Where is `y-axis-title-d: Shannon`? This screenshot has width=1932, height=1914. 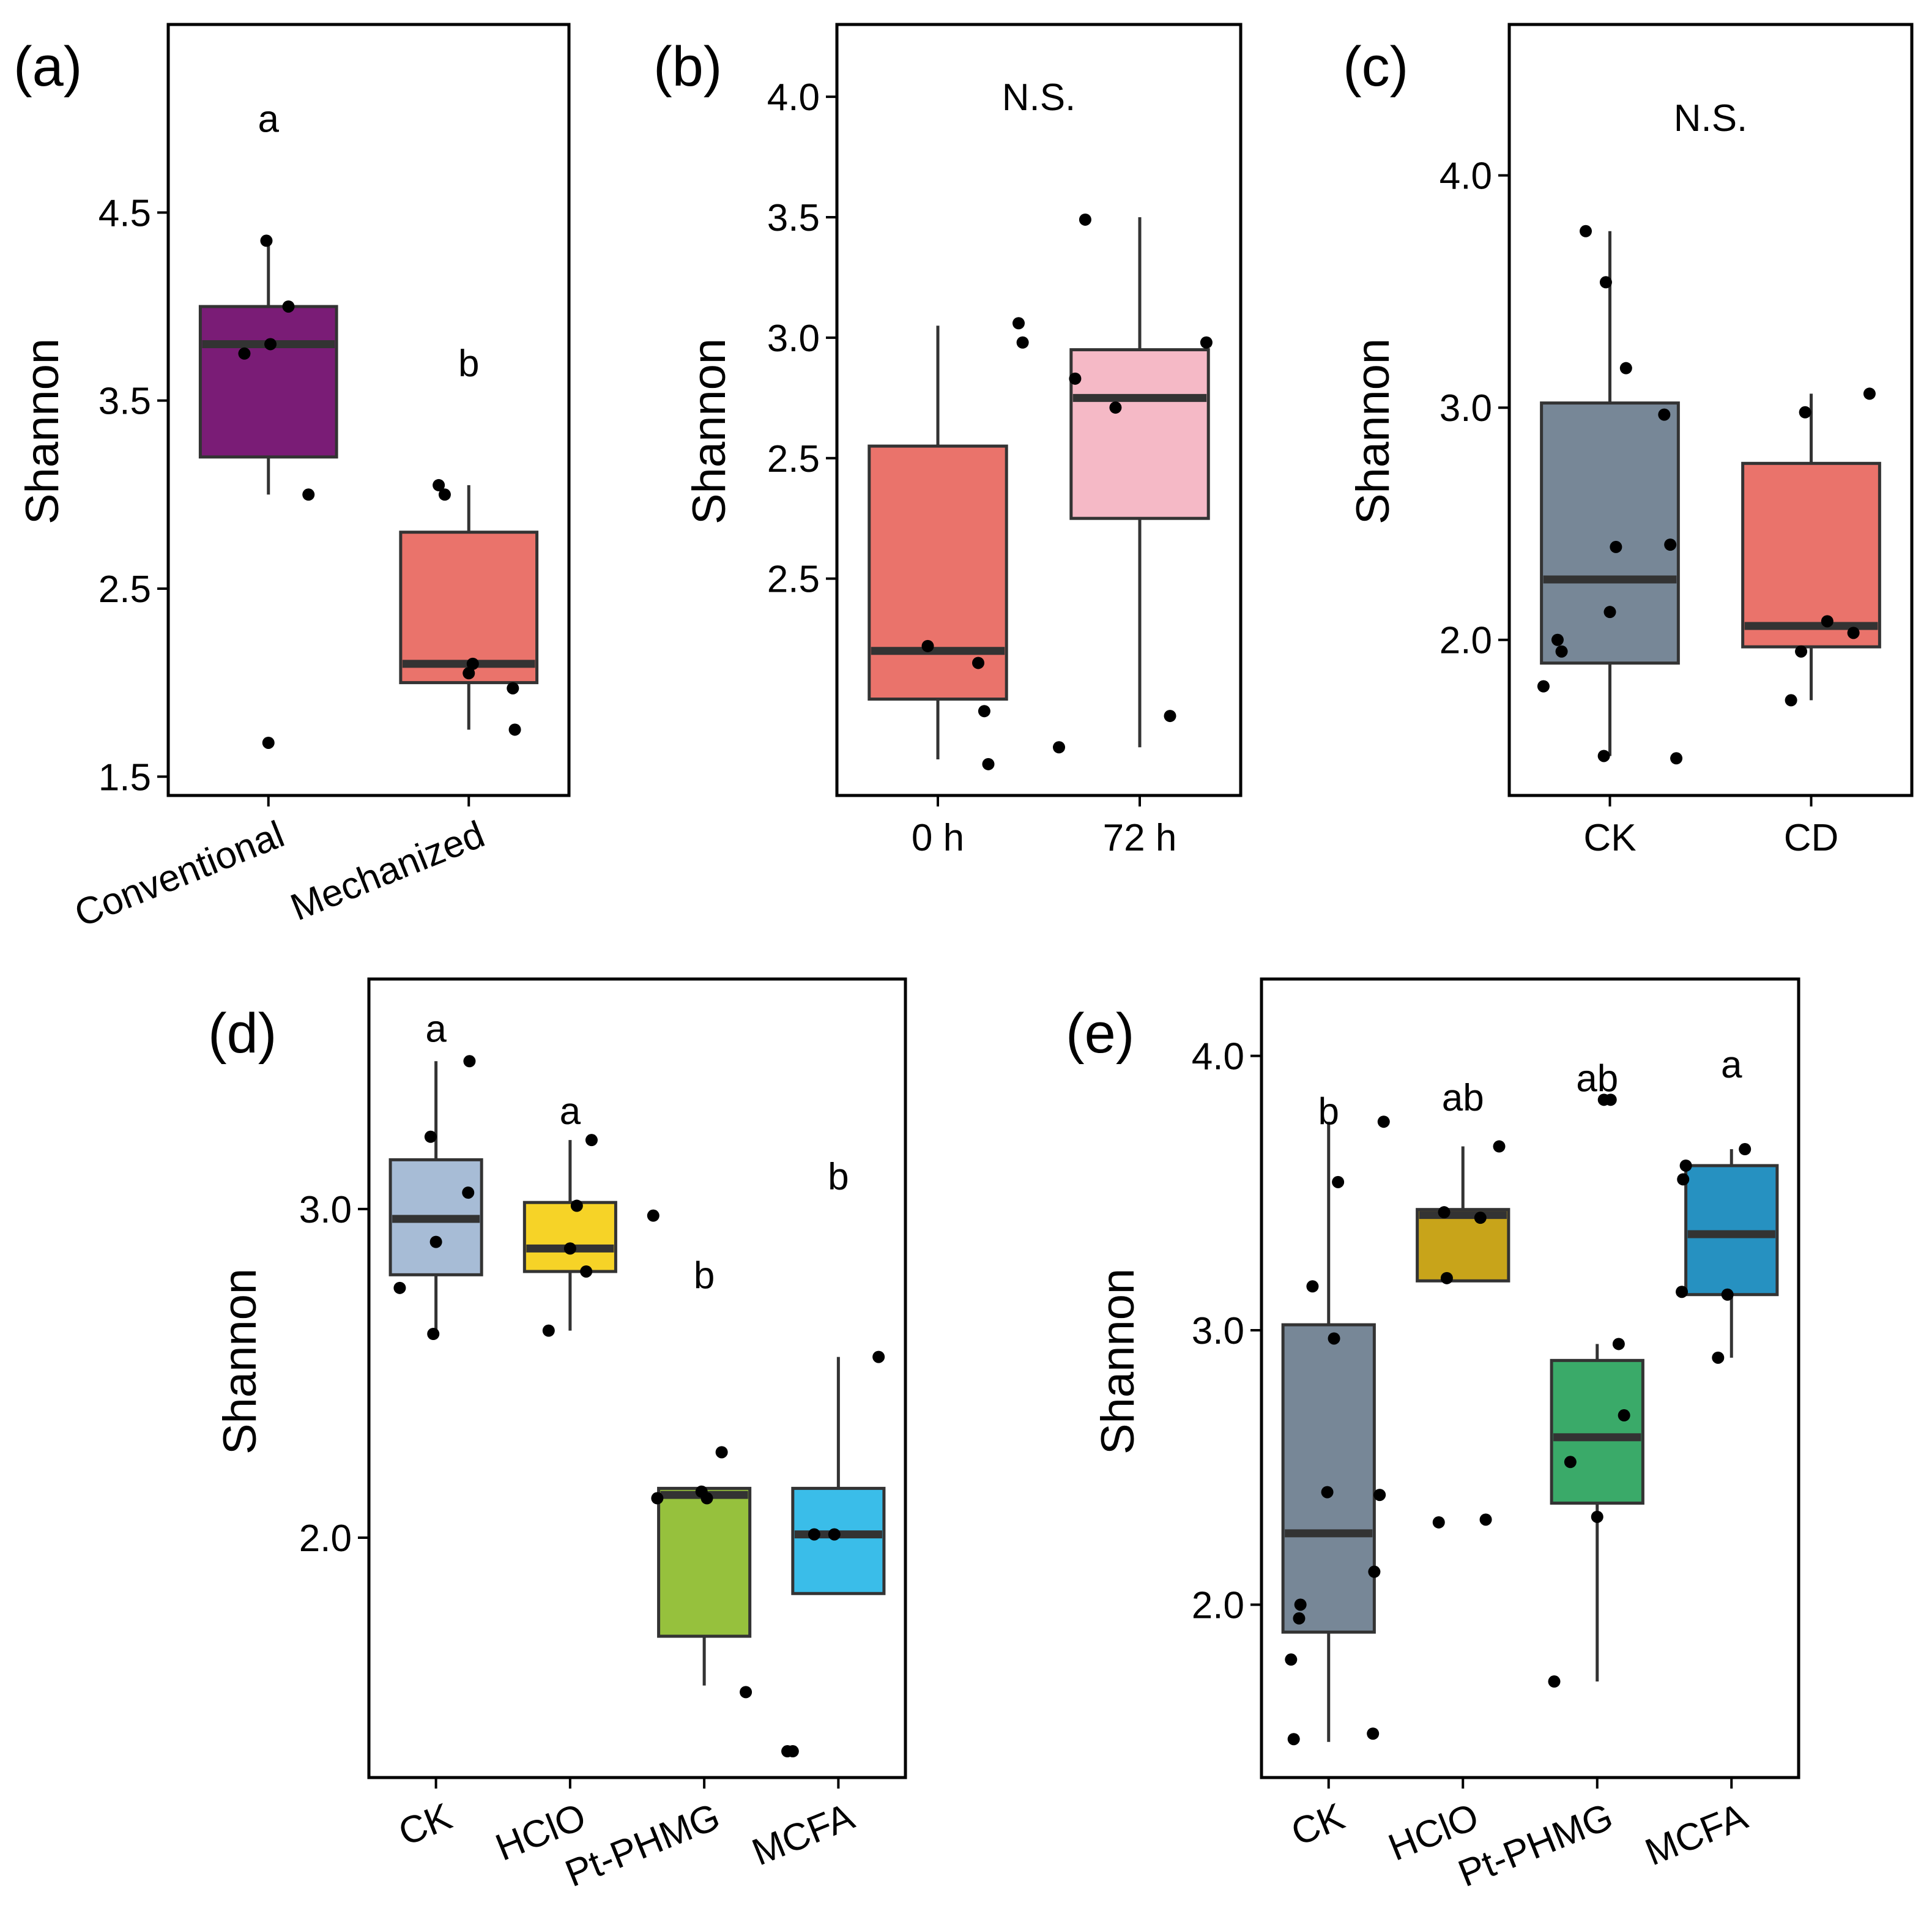 y-axis-title-d: Shannon is located at coordinates (240, 1361).